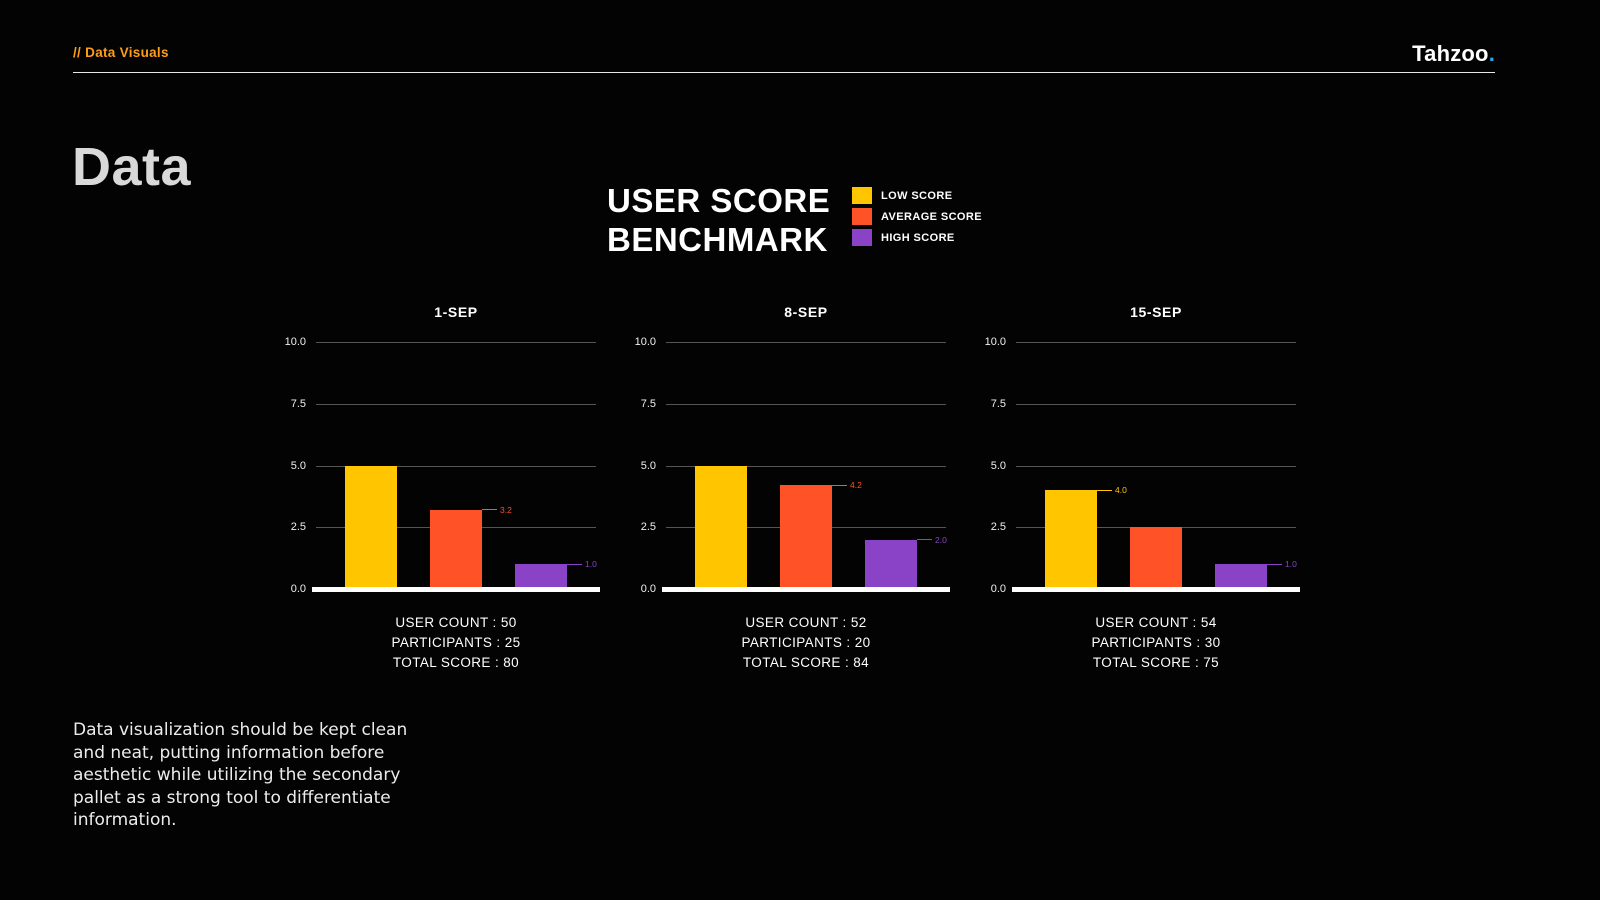 The width and height of the screenshot is (1600, 900). What do you see at coordinates (132, 167) in the screenshot?
I see `page-title: Data` at bounding box center [132, 167].